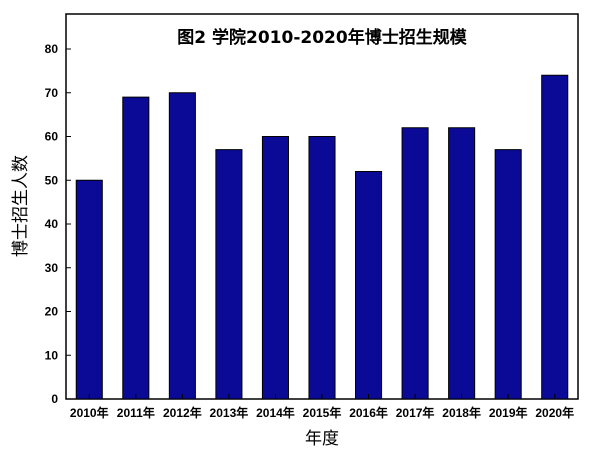 Image resolution: width=599 pixels, height=457 pixels. I want to click on x-tick-label: 2011年, so click(136, 412).